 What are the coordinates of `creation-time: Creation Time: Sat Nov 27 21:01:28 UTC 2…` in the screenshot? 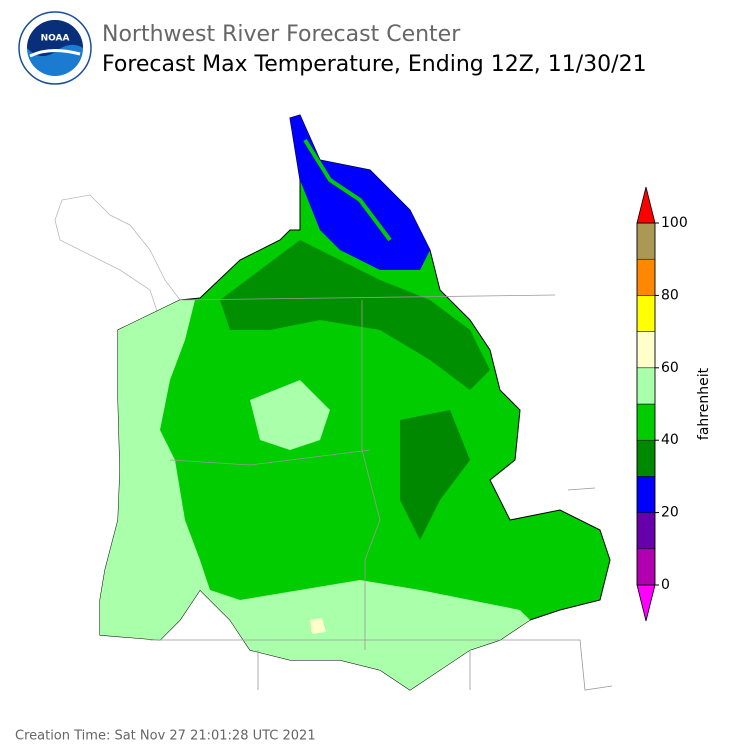 It's located at (165, 736).